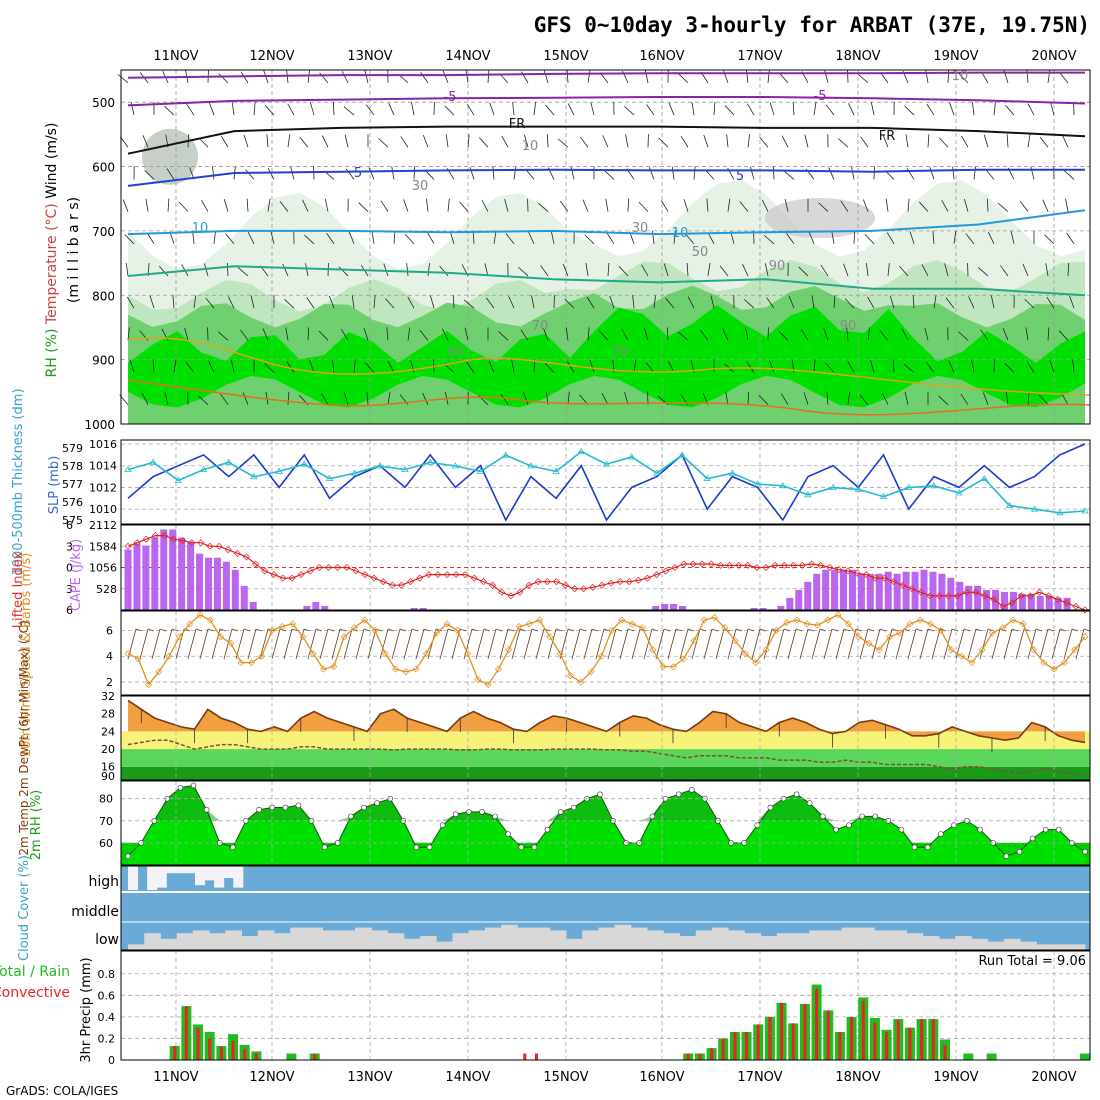 The image size is (1100, 1100). I want to click on day-label-top: 11NOV, so click(175, 56).